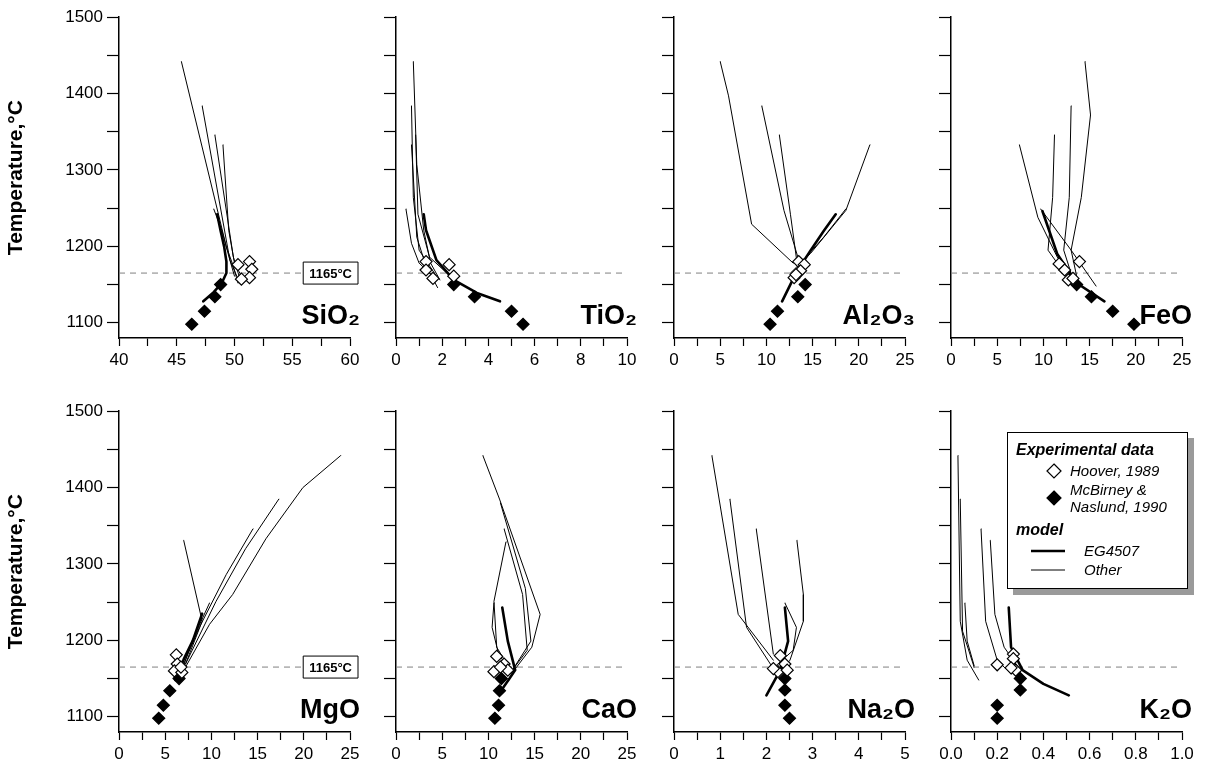 Image resolution: width=1209 pixels, height=780 pixels. Describe the element at coordinates (330, 709) in the screenshot. I see `text: MgO` at that location.